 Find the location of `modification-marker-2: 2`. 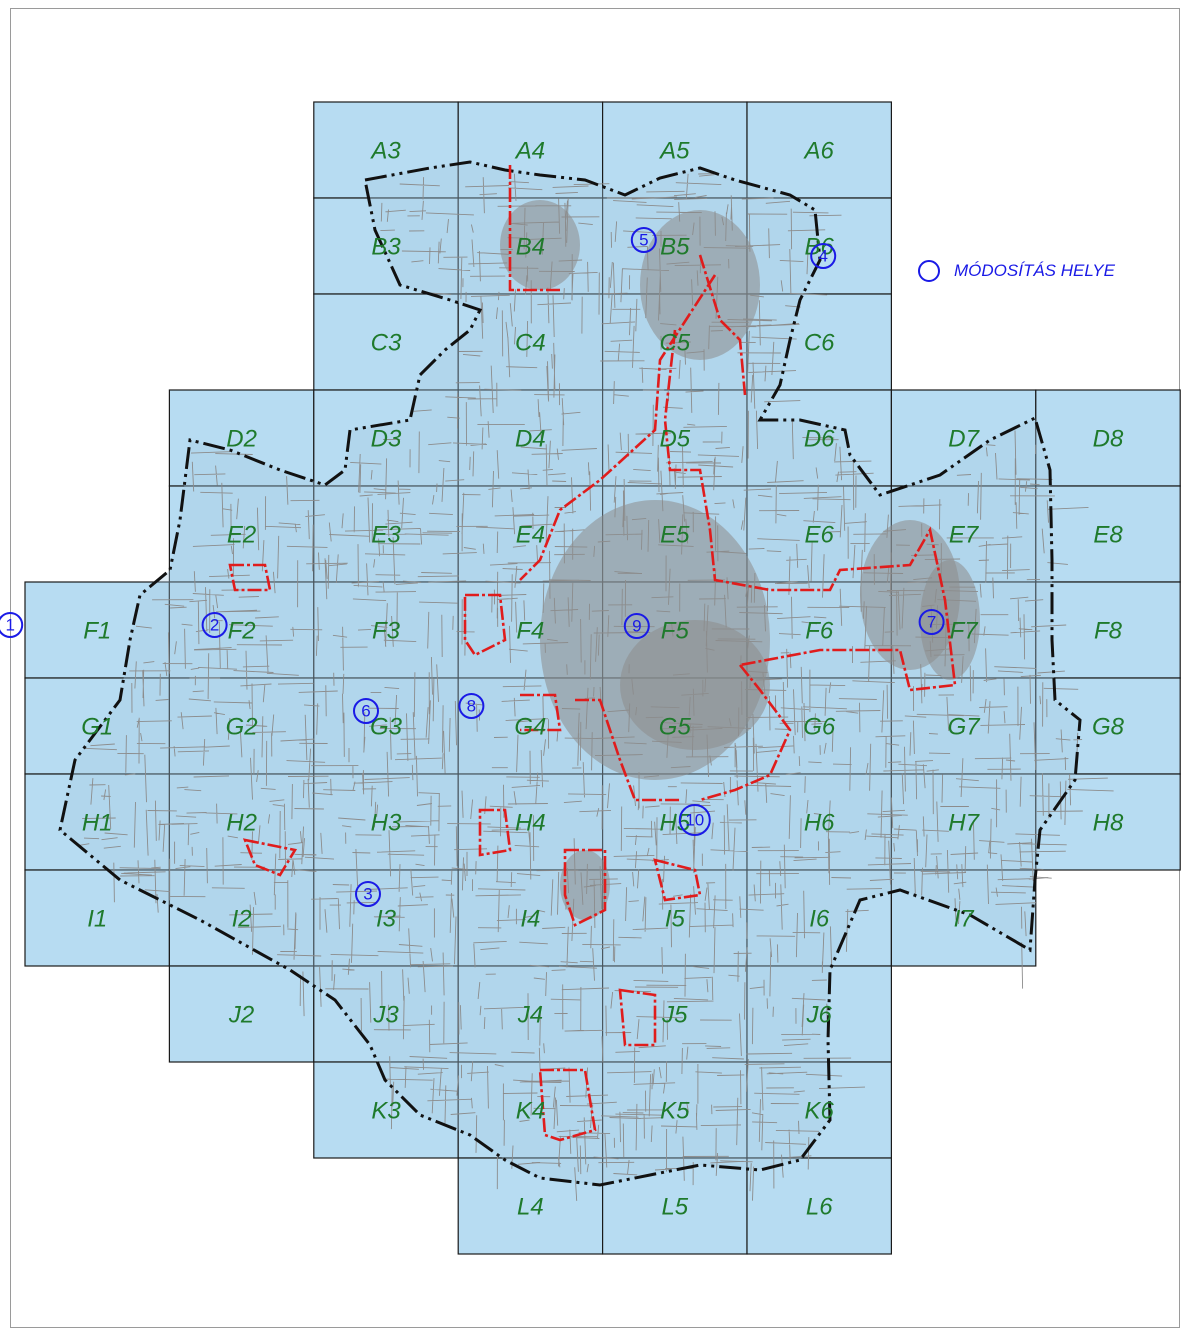

modification-marker-2: 2 is located at coordinates (214, 625).